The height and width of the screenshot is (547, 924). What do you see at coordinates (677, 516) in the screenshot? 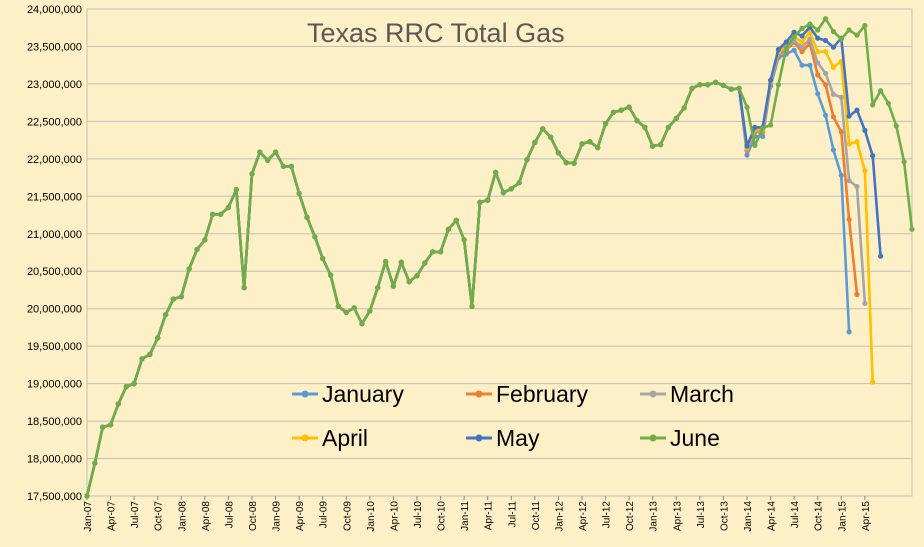
I see `x-tick-label: Apr-13` at bounding box center [677, 516].